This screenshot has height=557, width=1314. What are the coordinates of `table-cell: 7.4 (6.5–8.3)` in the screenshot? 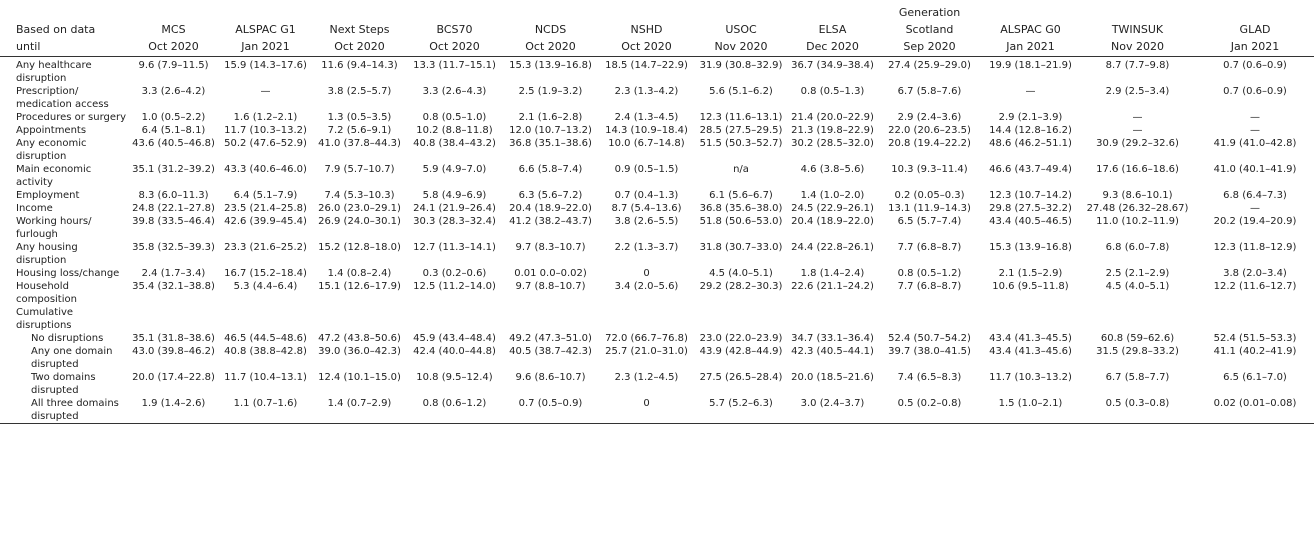 It's located at (929, 377).